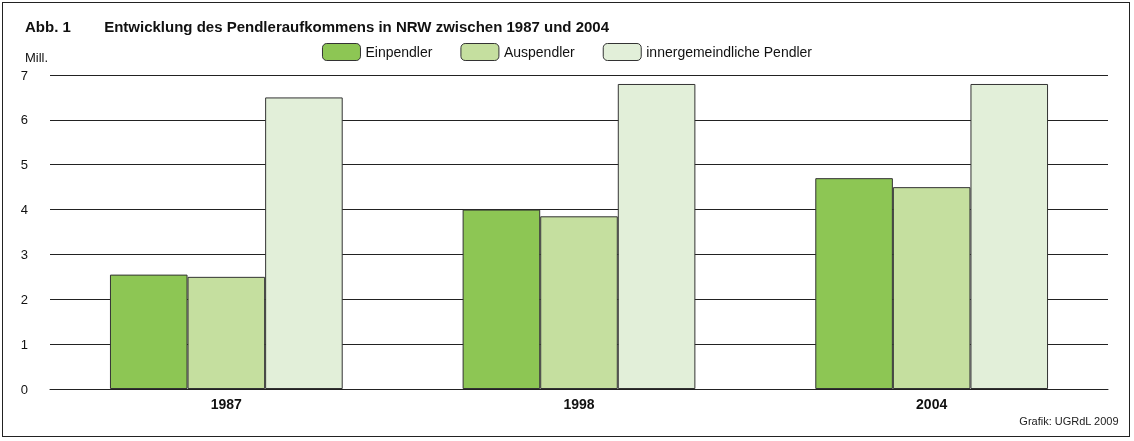  I want to click on text: Grafik: UGRdL 2009, so click(1069, 420).